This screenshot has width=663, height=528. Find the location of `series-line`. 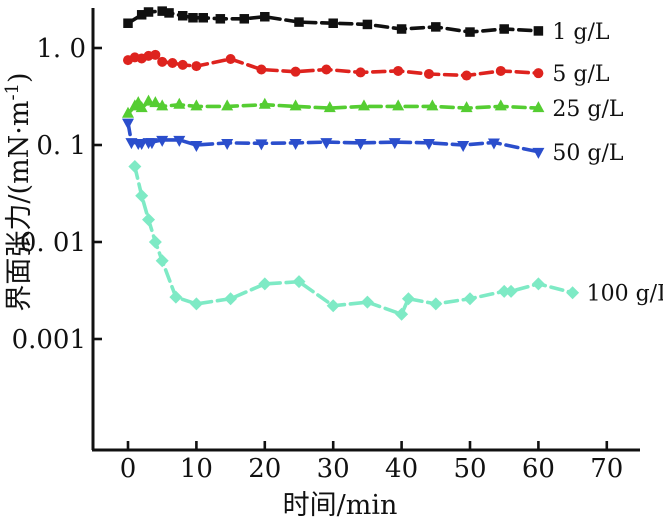

series-line is located at coordinates (333, 137).